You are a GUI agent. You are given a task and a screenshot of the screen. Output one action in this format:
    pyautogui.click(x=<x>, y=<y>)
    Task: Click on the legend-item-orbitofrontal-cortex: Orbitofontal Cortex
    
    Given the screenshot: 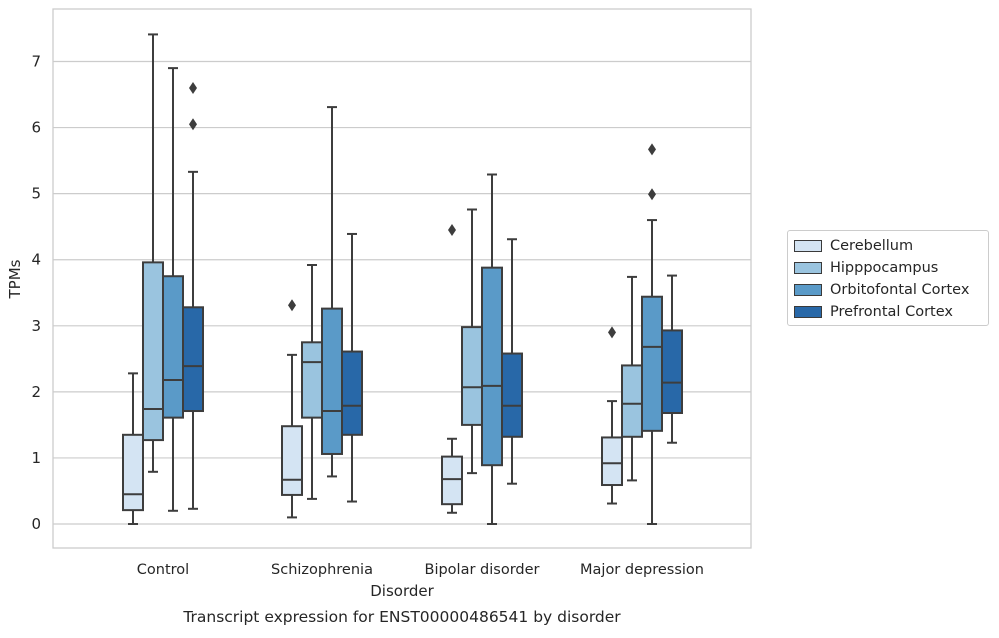 What is the action you would take?
    pyautogui.click(x=881, y=290)
    